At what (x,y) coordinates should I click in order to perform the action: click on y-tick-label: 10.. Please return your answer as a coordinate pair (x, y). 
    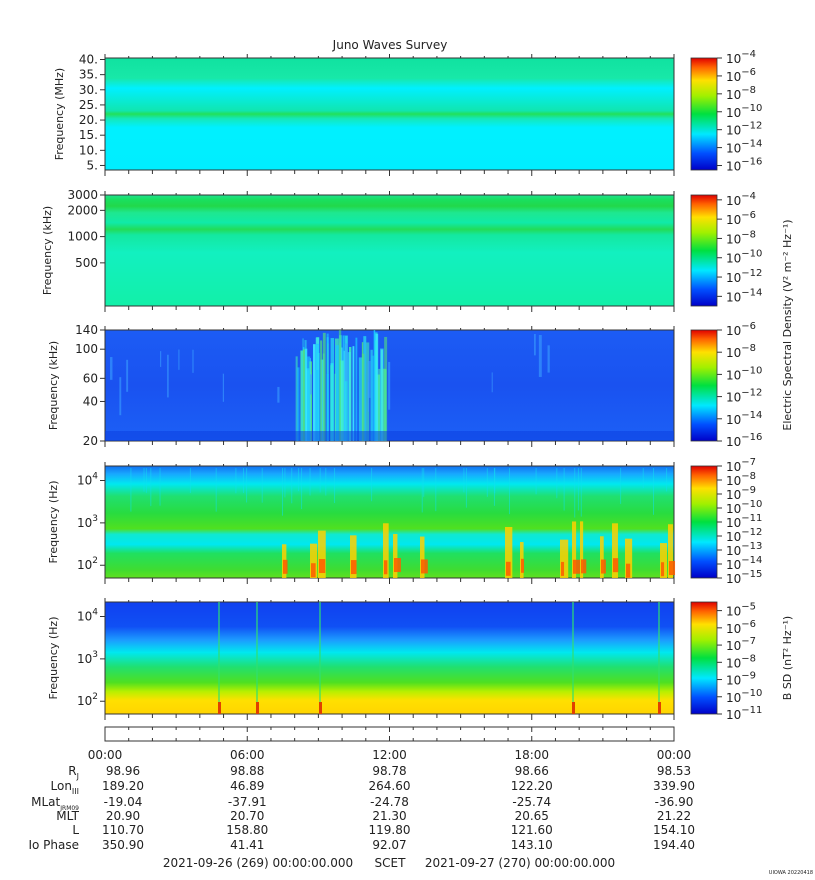
    Looking at the image, I should click on (88, 150).